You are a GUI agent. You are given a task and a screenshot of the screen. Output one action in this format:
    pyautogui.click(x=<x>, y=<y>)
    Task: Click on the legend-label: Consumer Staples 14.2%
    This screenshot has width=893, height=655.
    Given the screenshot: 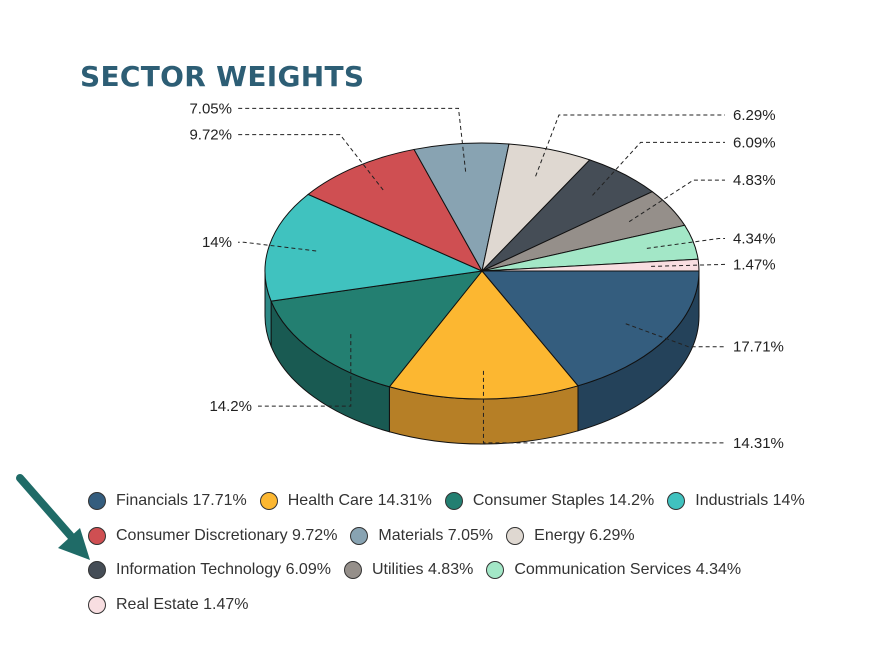 What is the action you would take?
    pyautogui.click(x=563, y=501)
    